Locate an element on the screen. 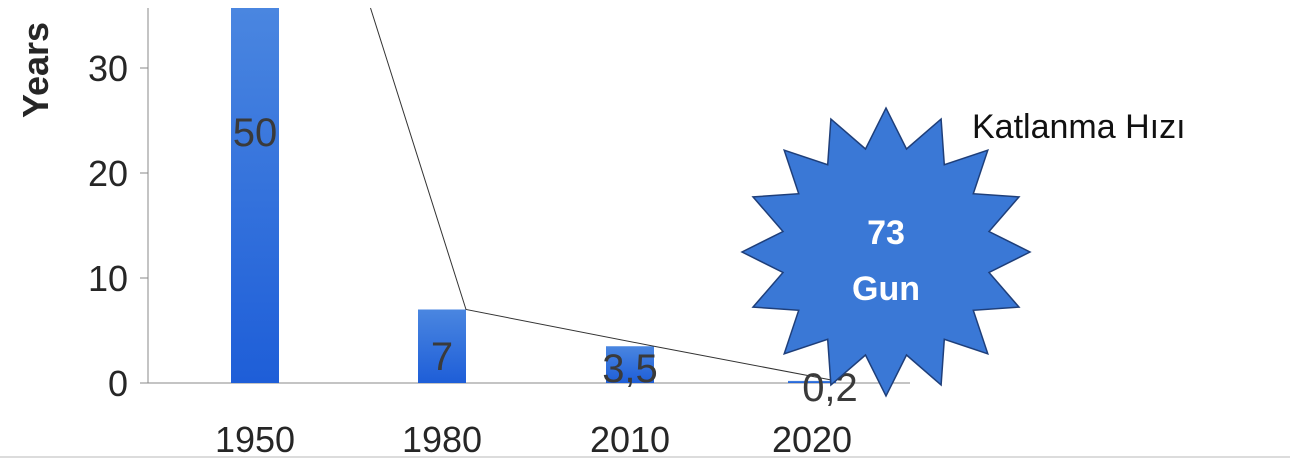 This screenshot has width=1290, height=461. x-tick-label: 2020 is located at coordinates (812, 439).